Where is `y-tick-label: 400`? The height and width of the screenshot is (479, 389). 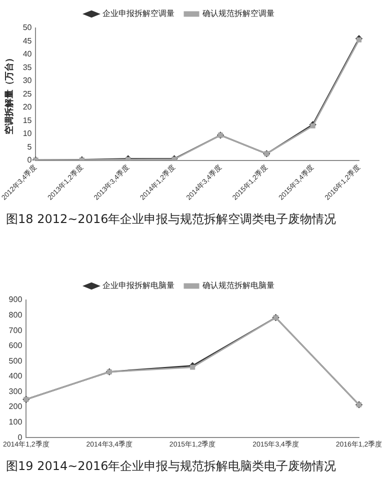
y-tick-label: 400 is located at coordinates (15, 376).